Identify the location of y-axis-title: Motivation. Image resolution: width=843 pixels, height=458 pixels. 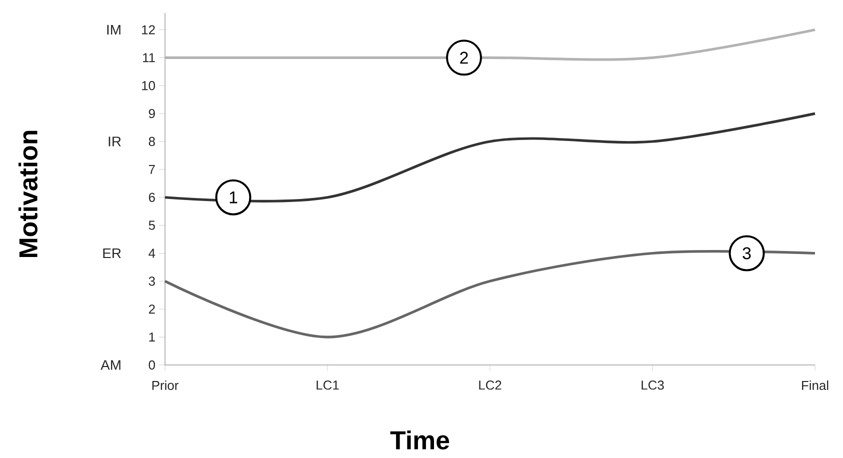
(28, 194).